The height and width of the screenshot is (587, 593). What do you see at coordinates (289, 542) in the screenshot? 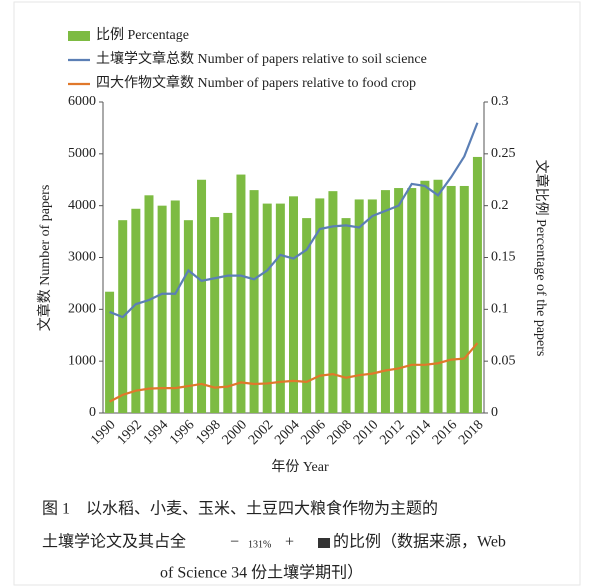
I see `zoom-plus: +` at bounding box center [289, 542].